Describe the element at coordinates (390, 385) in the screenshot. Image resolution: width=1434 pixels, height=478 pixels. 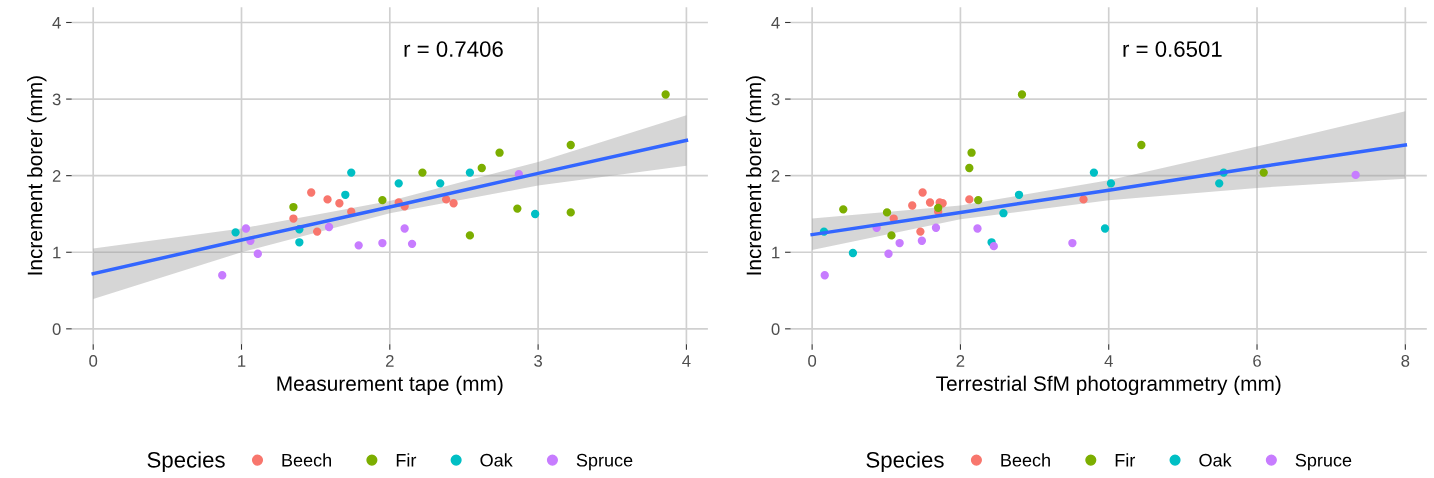
I see `x-axis-title: Measurement tape (mm)` at that location.